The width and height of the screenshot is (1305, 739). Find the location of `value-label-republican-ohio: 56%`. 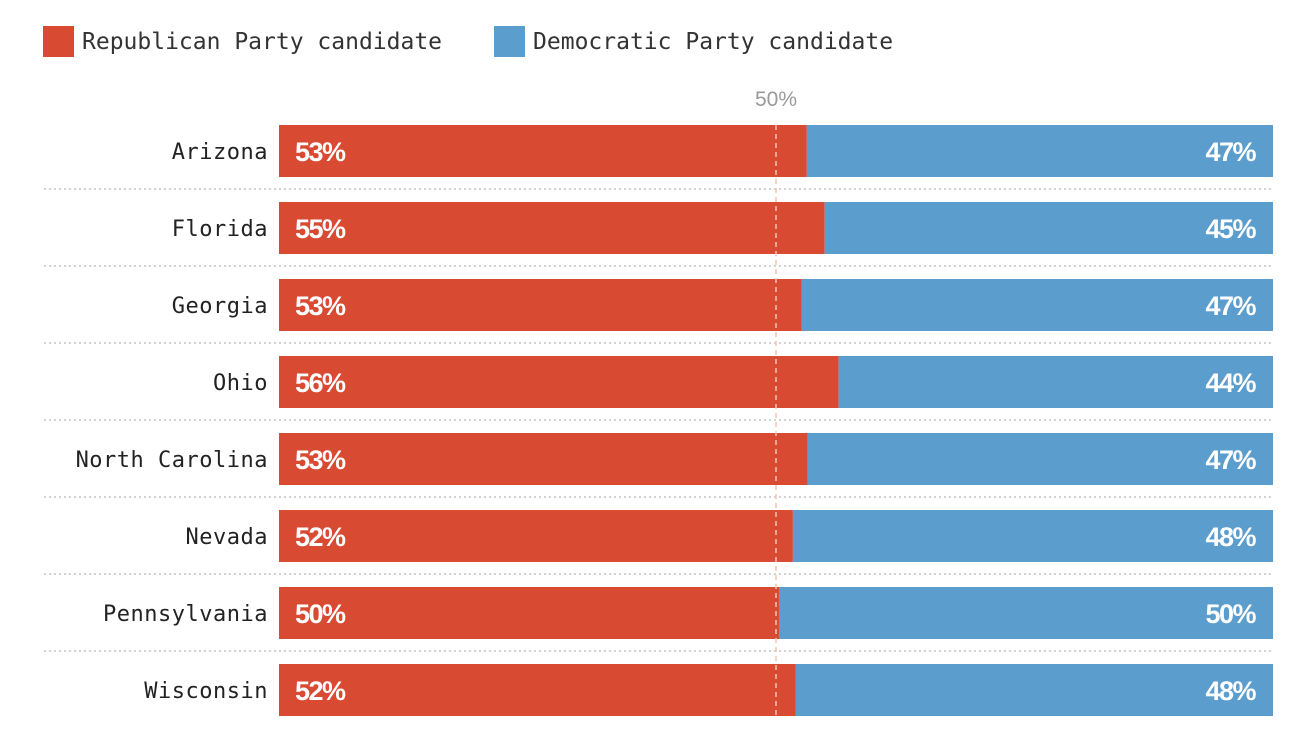

value-label-republican-ohio: 56% is located at coordinates (320, 383).